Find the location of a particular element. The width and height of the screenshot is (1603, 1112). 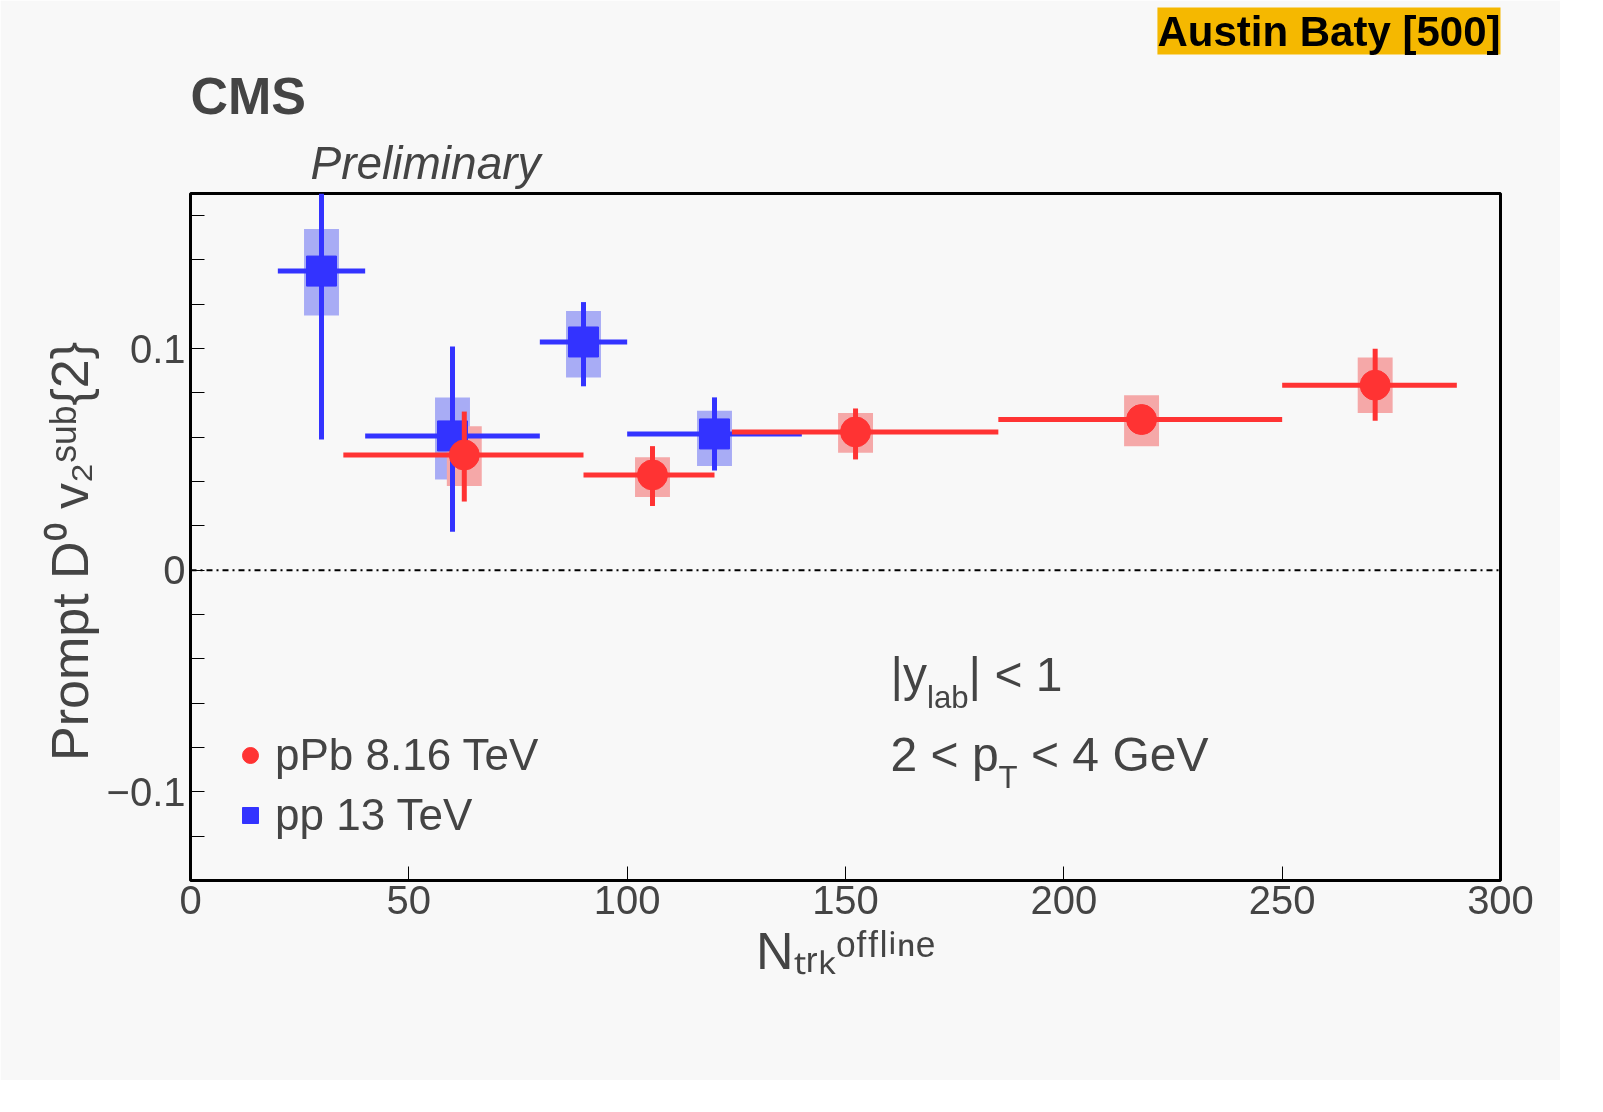

y-tick-label: 0 is located at coordinates (174, 570).